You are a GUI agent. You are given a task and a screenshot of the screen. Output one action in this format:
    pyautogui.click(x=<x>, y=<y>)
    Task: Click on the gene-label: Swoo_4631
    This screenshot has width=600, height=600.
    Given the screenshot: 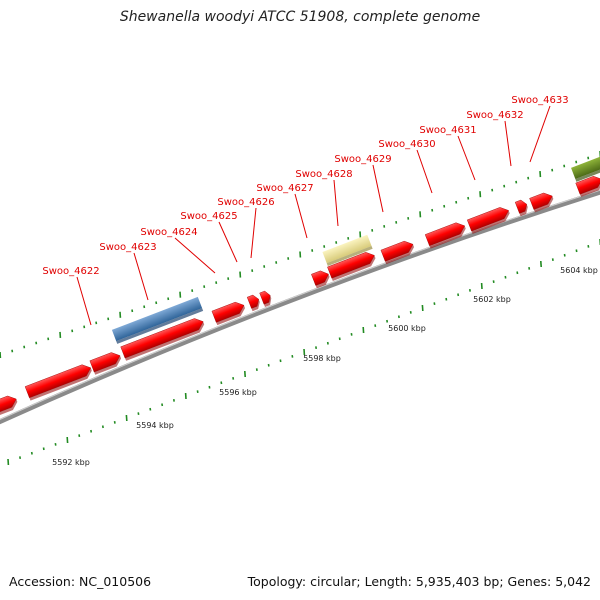 What is the action you would take?
    pyautogui.click(x=447, y=130)
    